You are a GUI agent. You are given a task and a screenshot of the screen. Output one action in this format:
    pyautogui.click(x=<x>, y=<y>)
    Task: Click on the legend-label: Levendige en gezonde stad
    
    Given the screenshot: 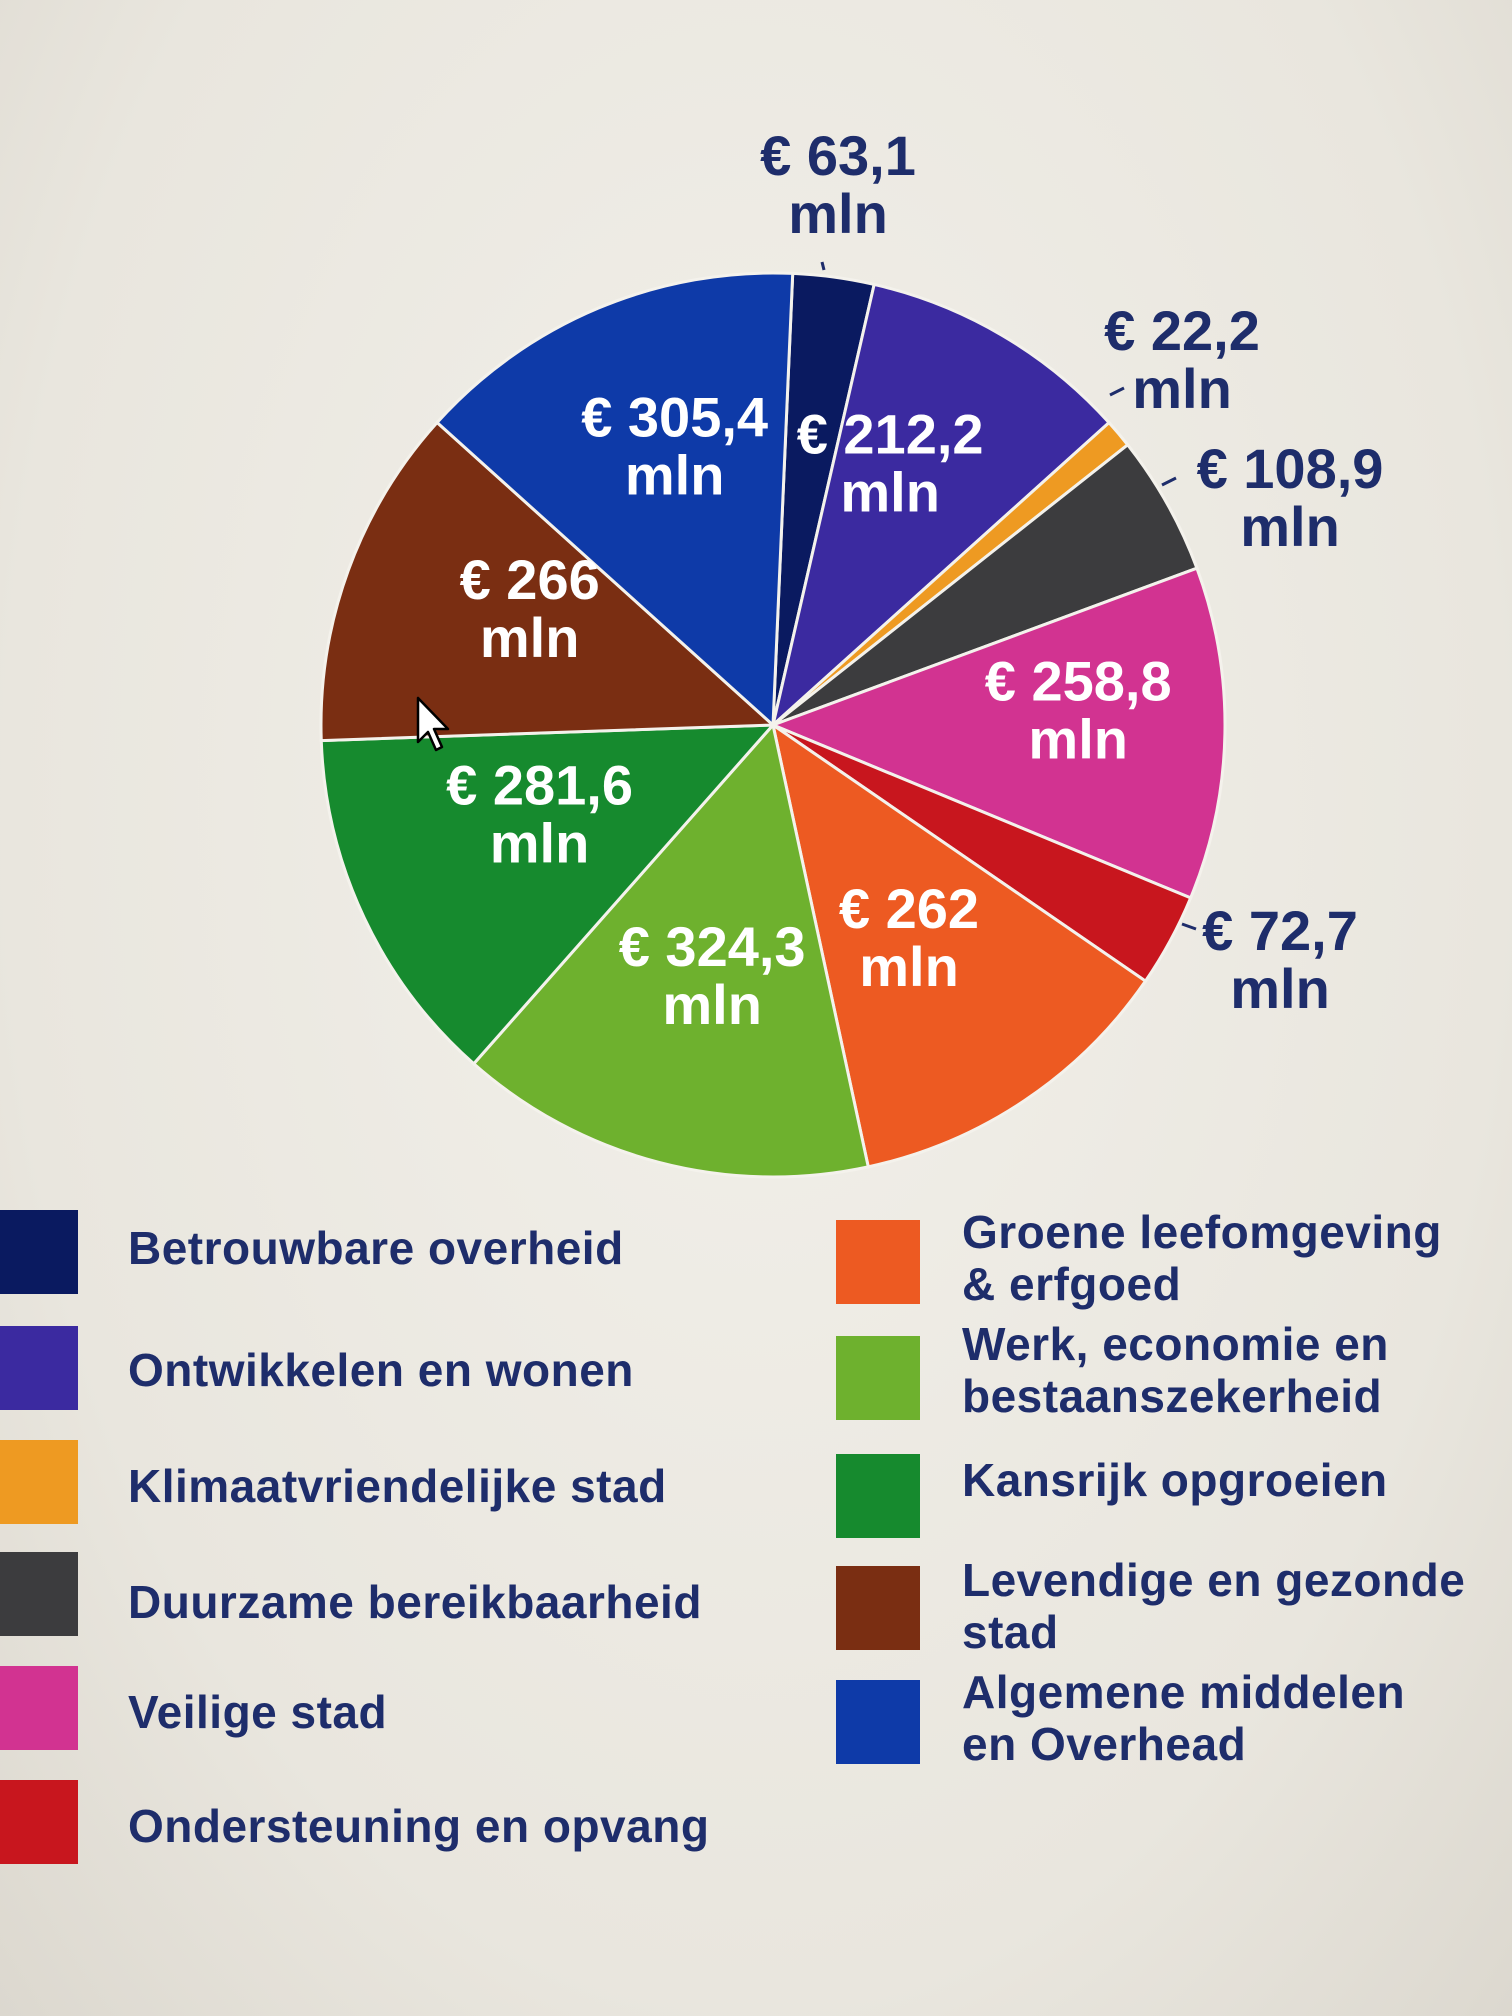 What is the action you would take?
    pyautogui.click(x=1214, y=1606)
    